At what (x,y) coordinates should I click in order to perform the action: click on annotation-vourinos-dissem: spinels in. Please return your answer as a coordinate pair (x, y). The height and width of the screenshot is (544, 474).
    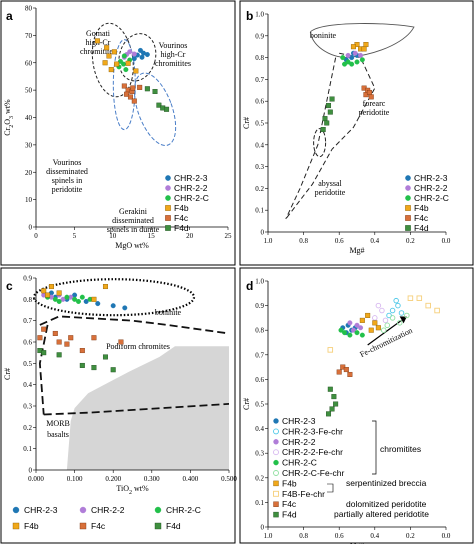
    Looking at the image, I should click on (67, 180).